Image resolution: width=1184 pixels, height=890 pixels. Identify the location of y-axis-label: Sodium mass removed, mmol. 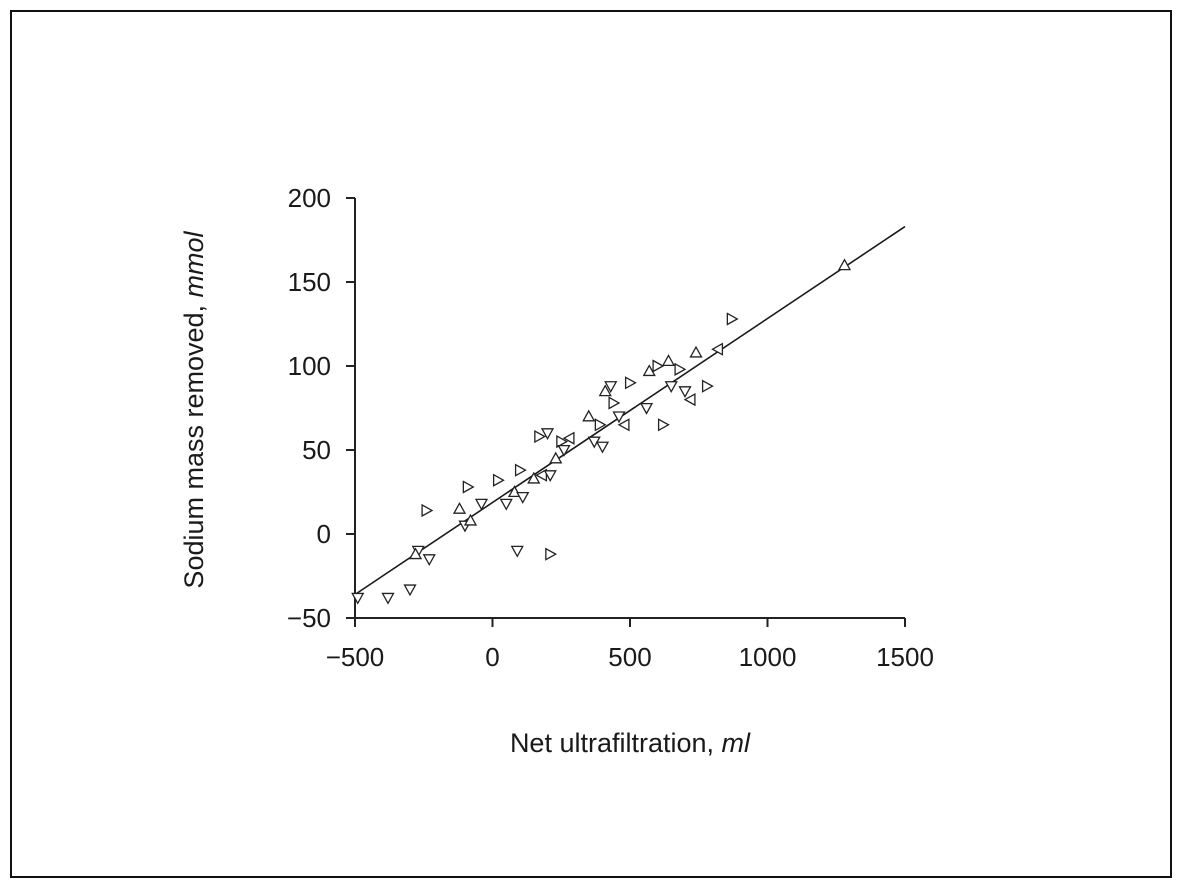
(194, 409).